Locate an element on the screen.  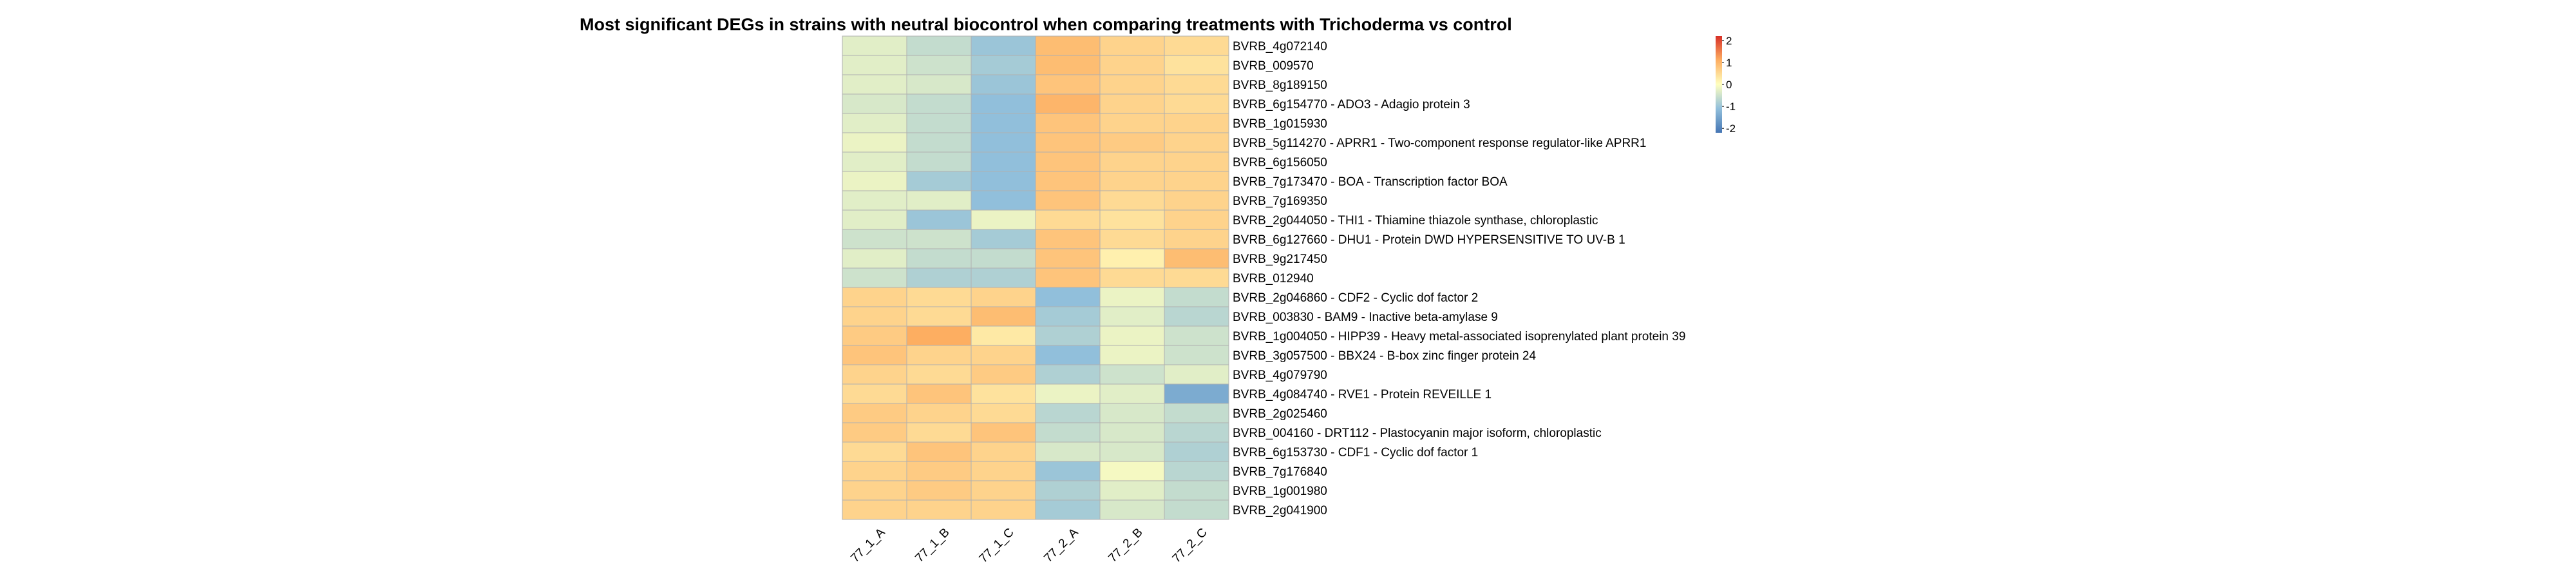
heatmap-cells is located at coordinates (1035, 278).